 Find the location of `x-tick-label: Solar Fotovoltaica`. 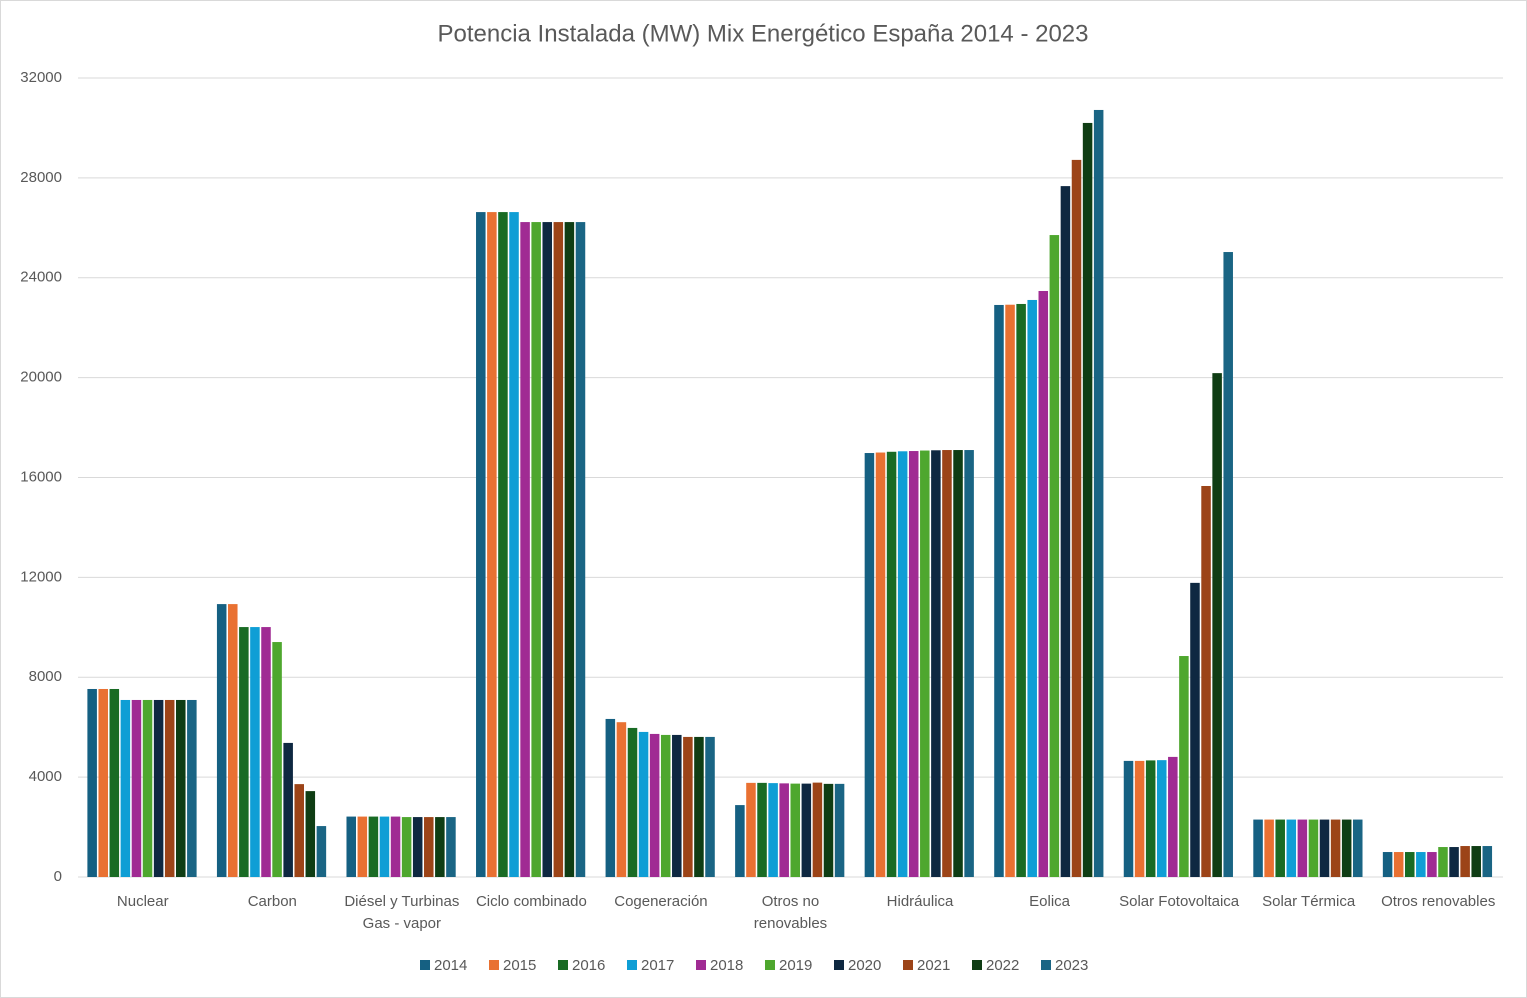

x-tick-label: Solar Fotovoltaica is located at coordinates (1179, 901).